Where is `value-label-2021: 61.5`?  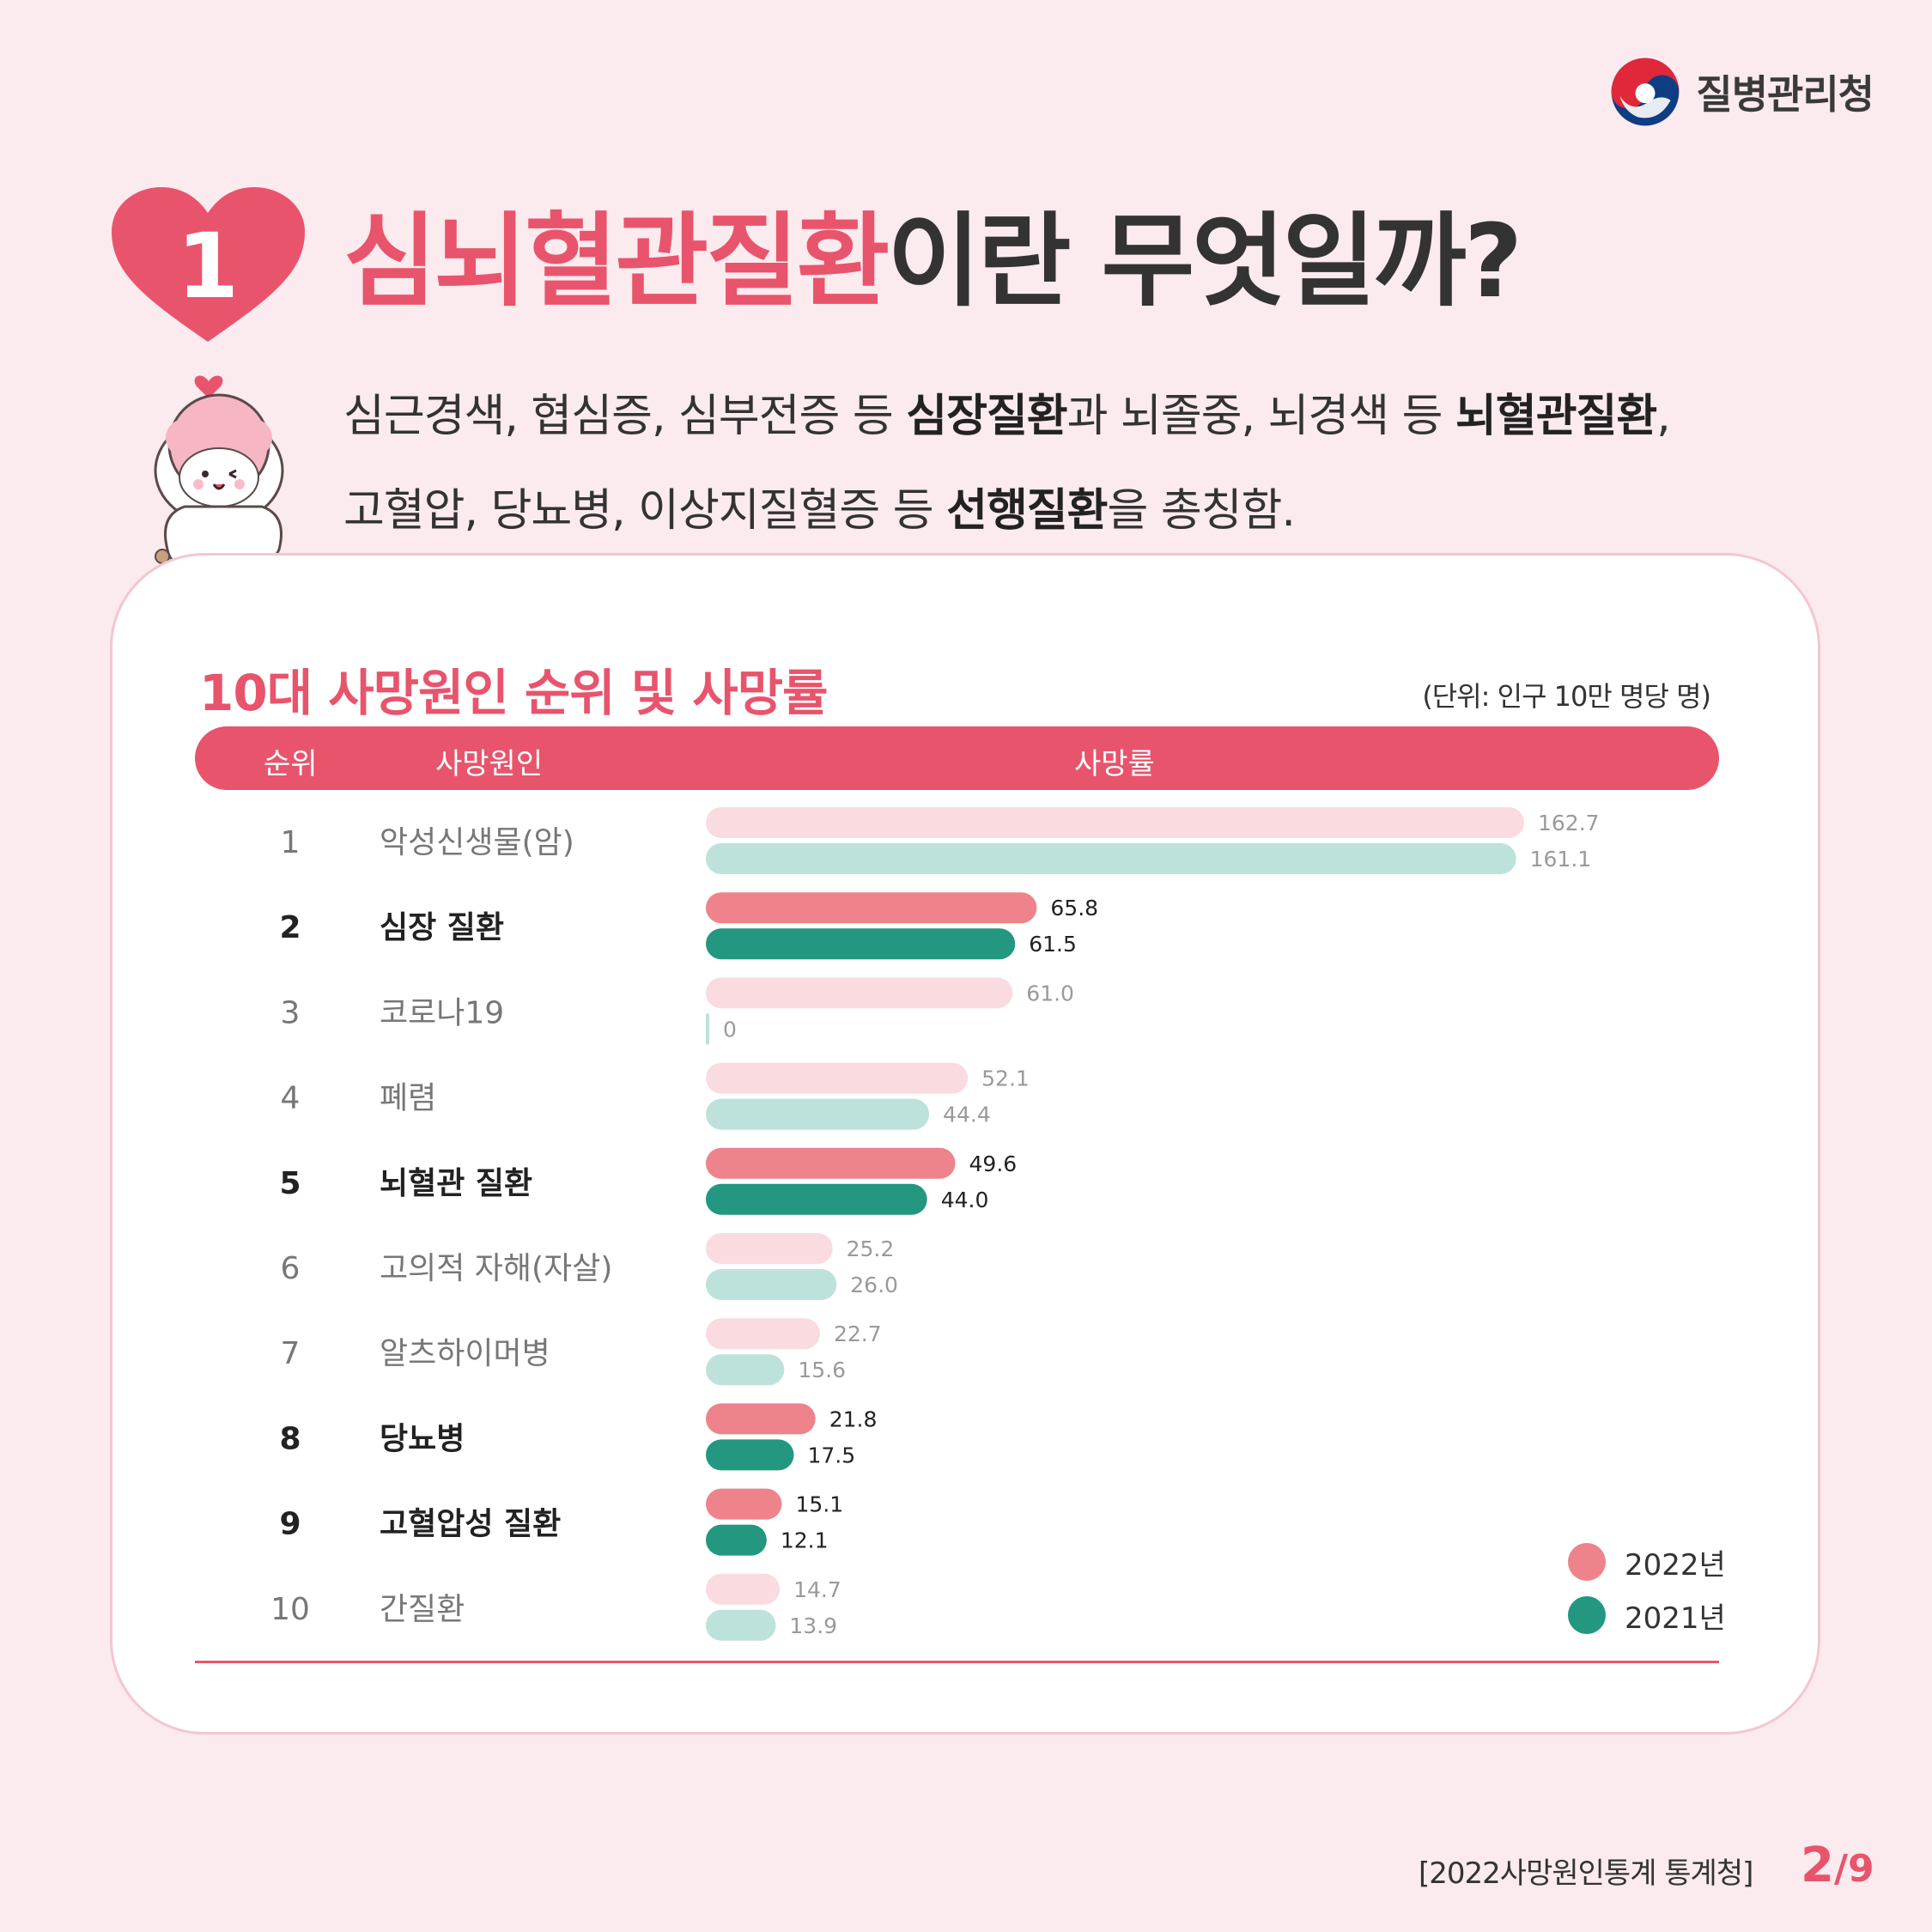 value-label-2021: 61.5 is located at coordinates (1053, 944).